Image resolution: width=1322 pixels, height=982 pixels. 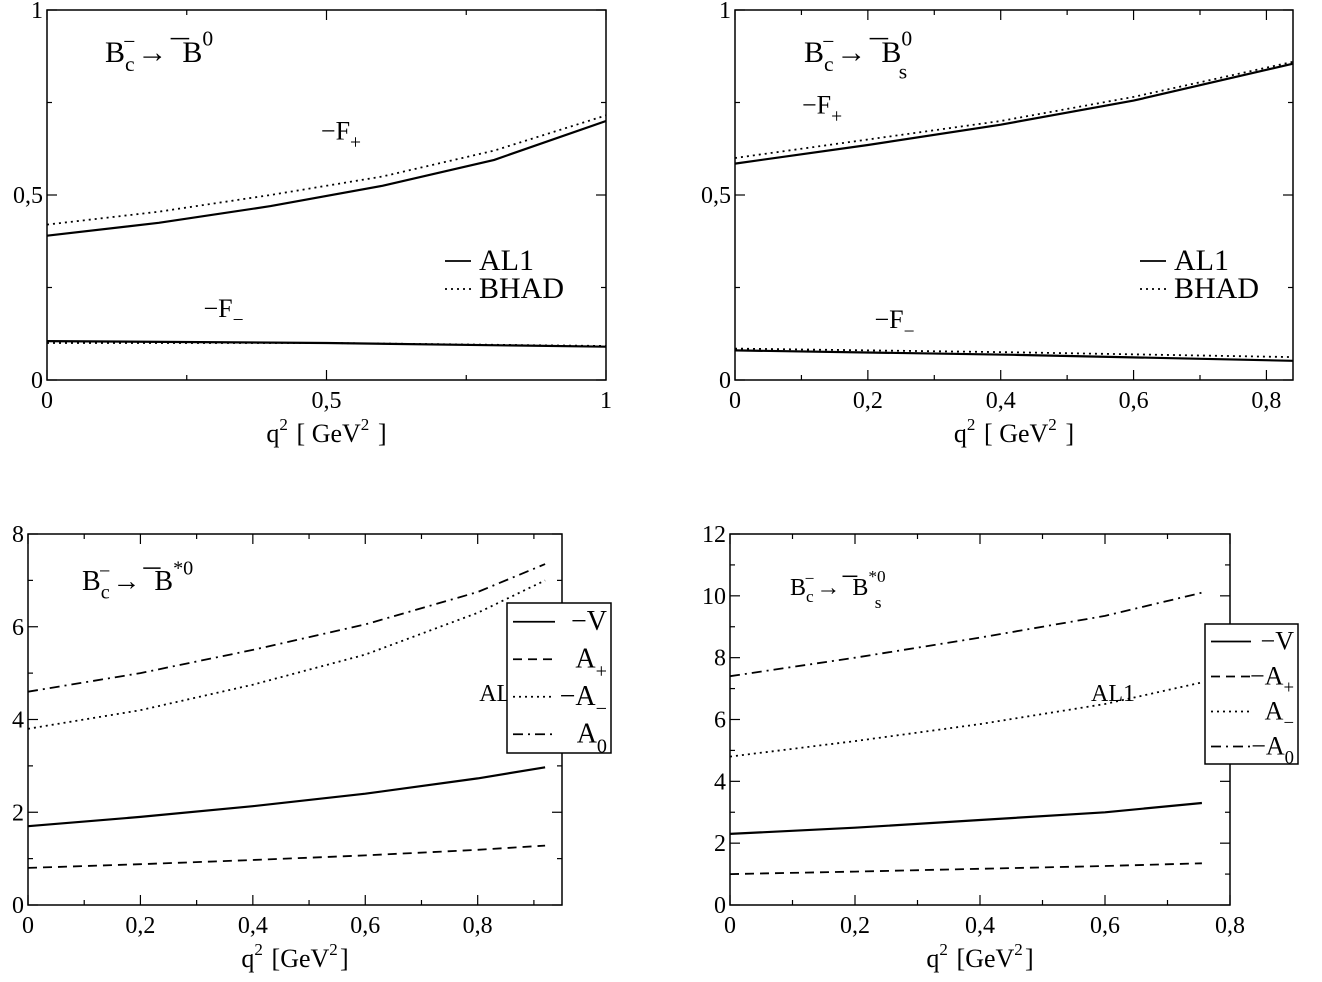 I want to click on legend-label-2: A+, so click(x=591, y=663).